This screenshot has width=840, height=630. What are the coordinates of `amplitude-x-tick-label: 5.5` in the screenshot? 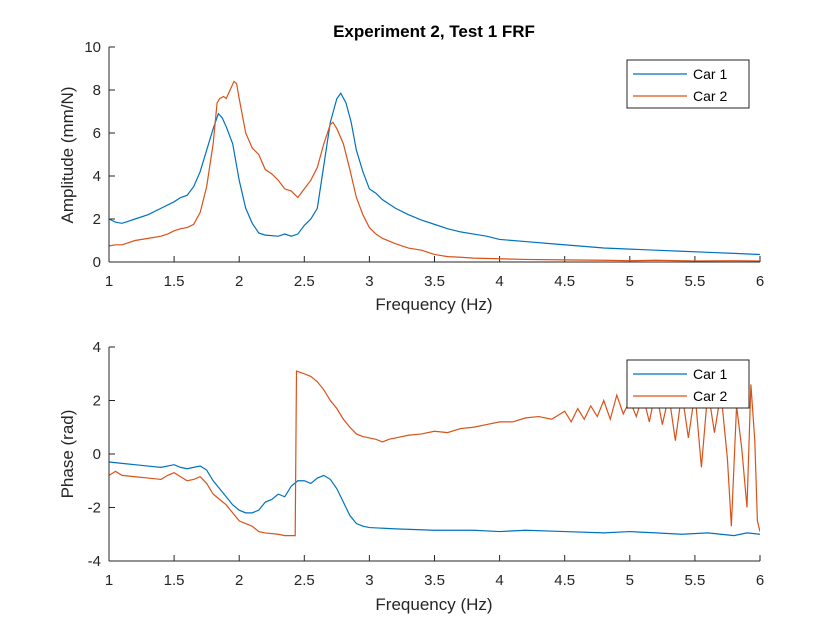 It's located at (694, 281).